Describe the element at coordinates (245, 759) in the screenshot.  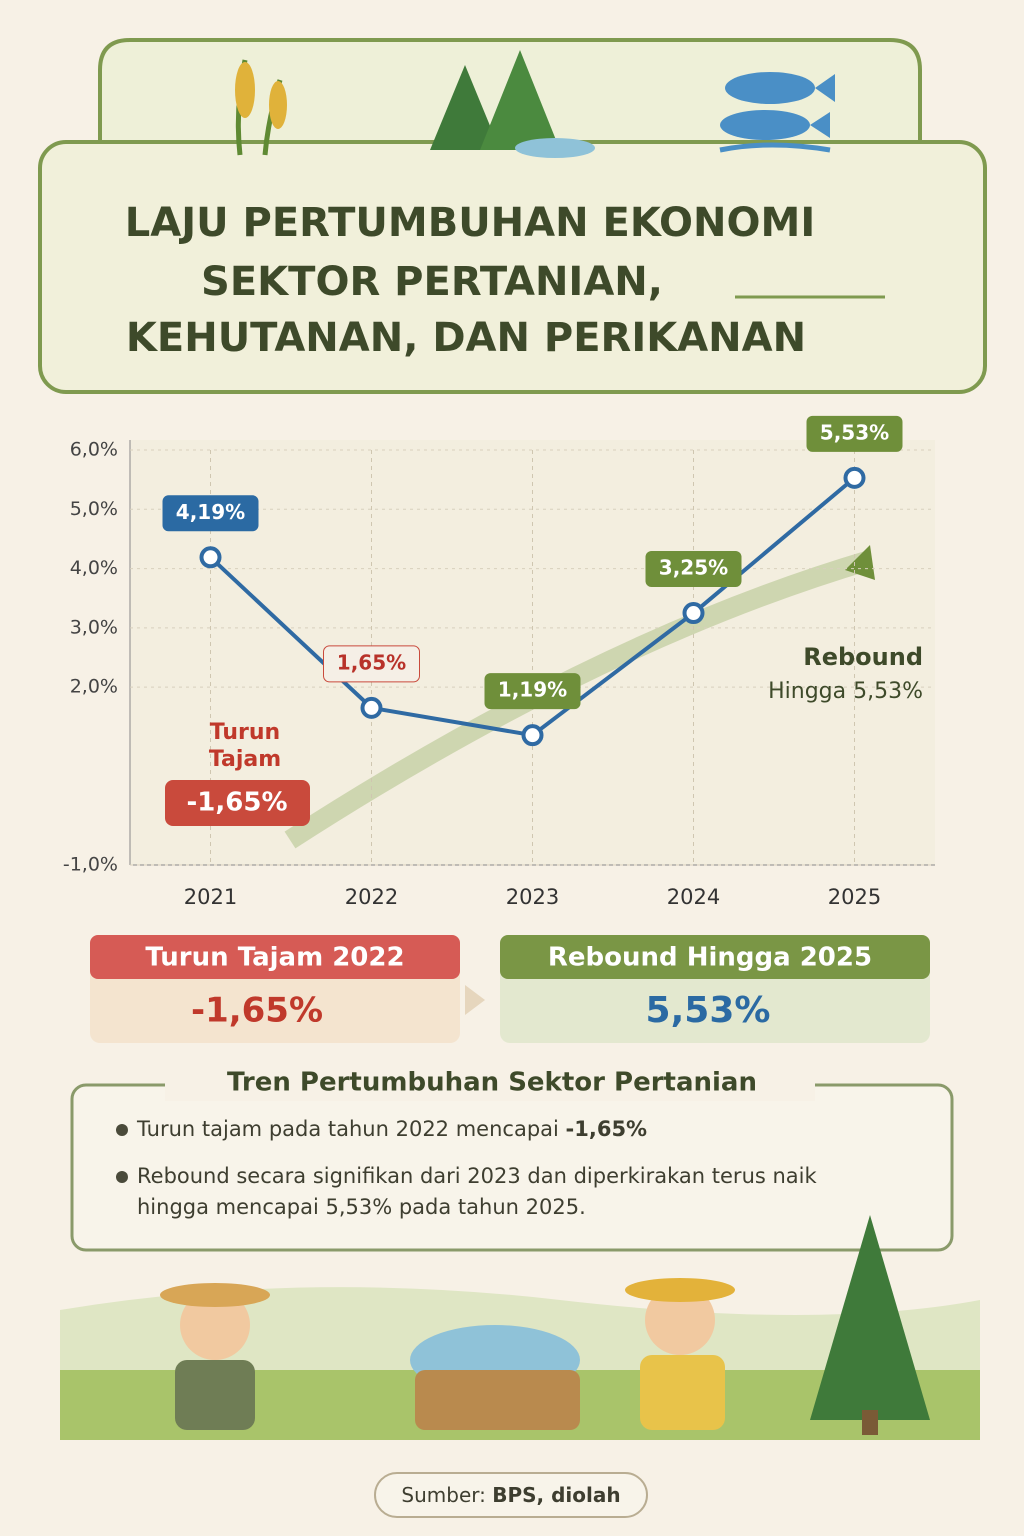
I see `annotation: Tajam` at that location.